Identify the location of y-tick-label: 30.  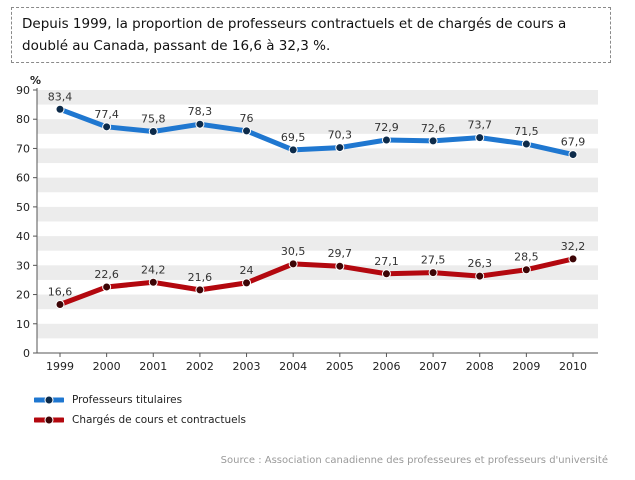
(23, 265).